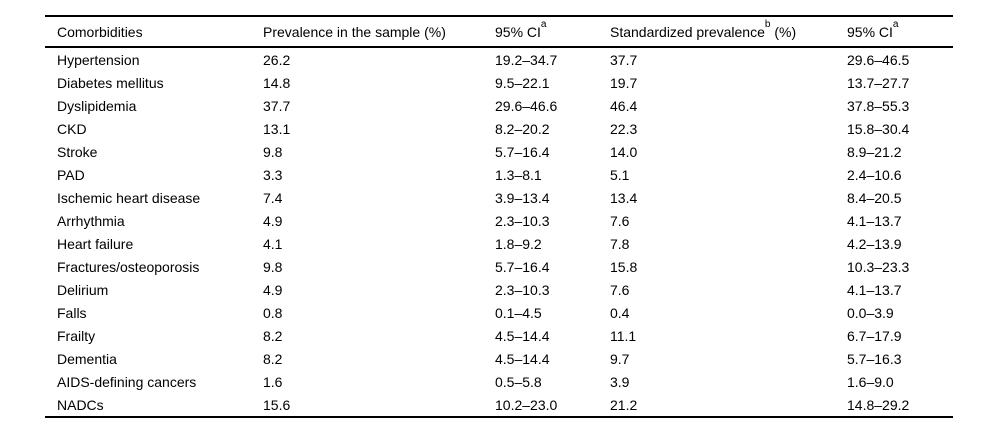 Image resolution: width=1000 pixels, height=438 pixels. What do you see at coordinates (870, 381) in the screenshot?
I see `cell-std-ci: 1.6–9.0` at bounding box center [870, 381].